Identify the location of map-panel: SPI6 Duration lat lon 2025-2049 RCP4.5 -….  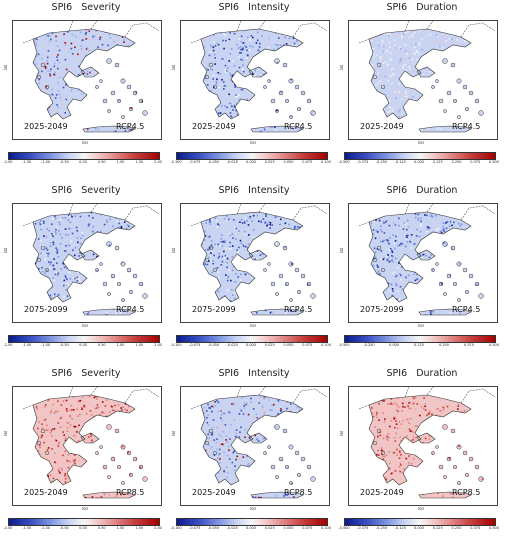
(422, 91).